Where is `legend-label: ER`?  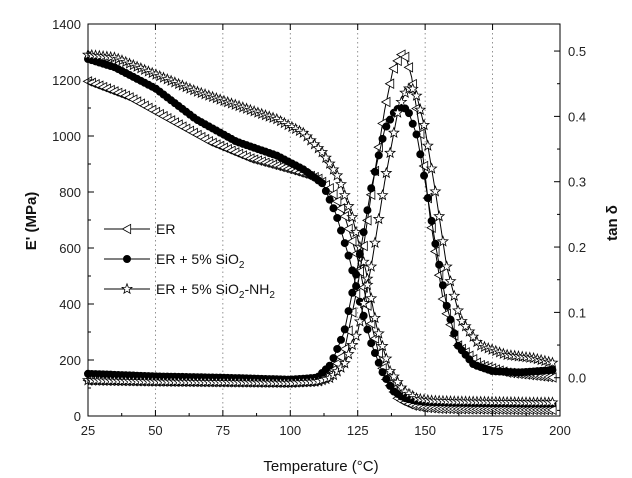
legend-label: ER is located at coordinates (165, 229).